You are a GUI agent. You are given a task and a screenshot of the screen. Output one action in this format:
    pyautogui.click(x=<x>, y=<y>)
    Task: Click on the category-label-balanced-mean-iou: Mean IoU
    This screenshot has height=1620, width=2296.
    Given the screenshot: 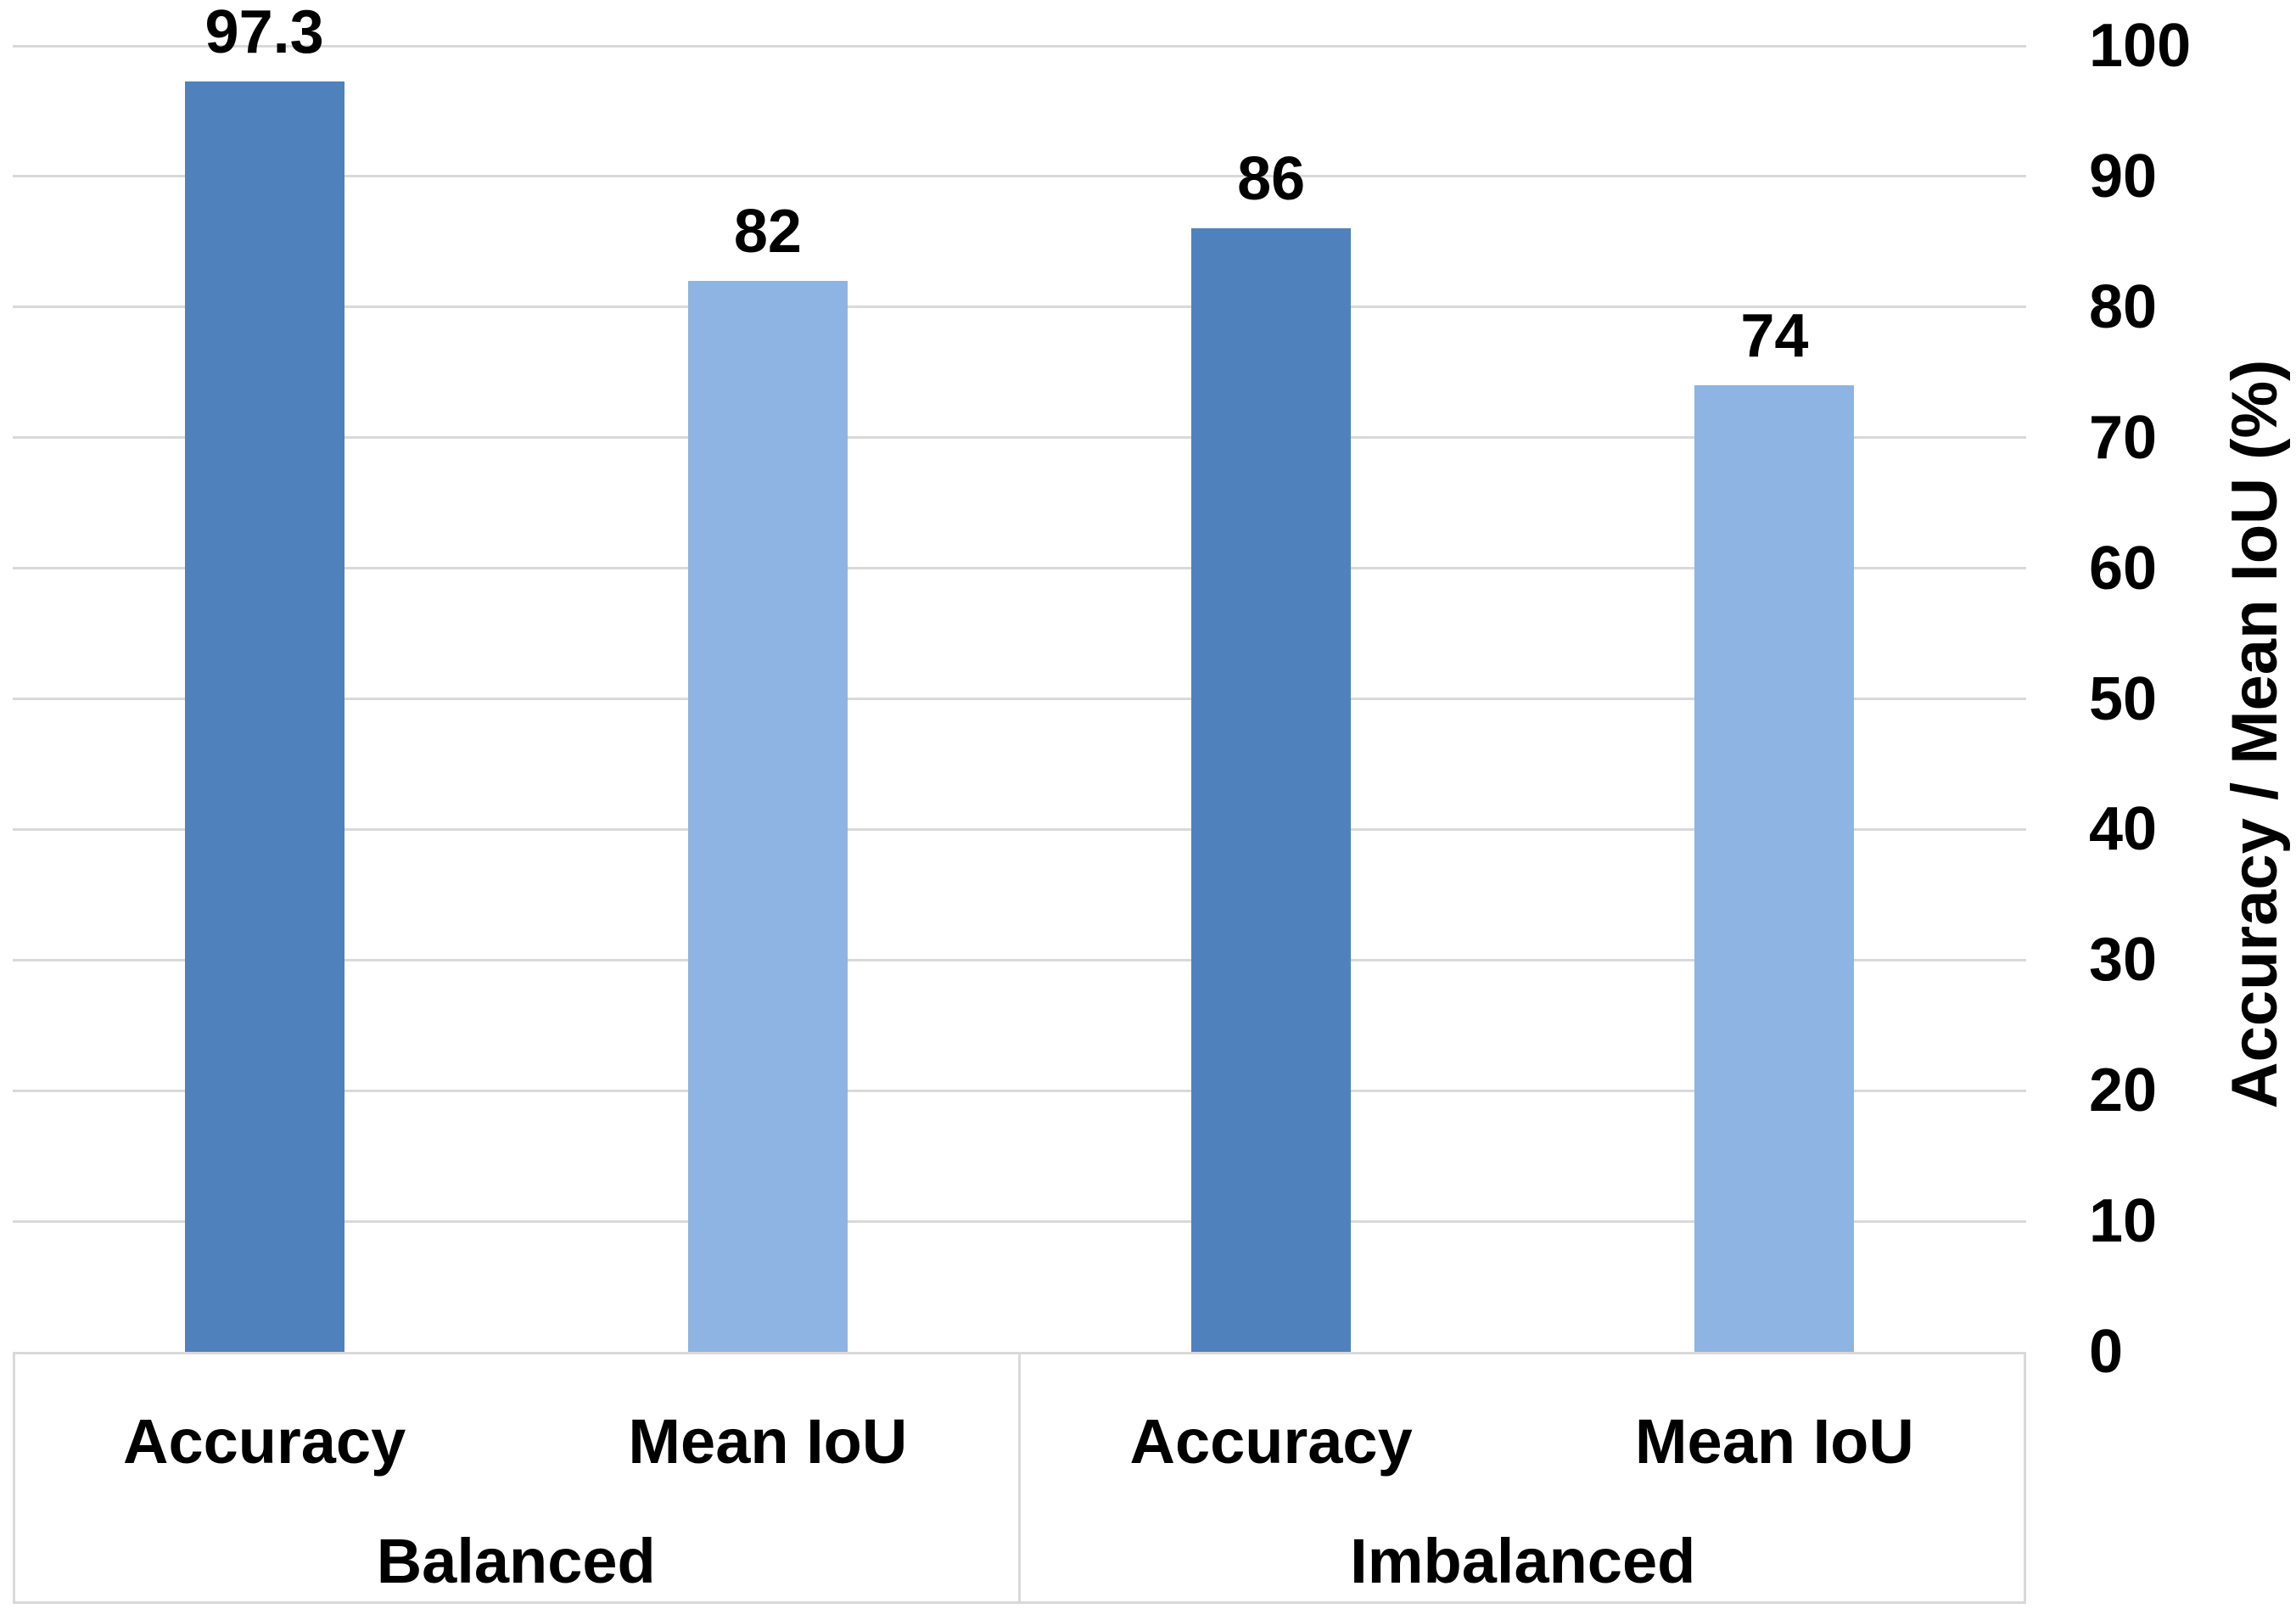 What is the action you would take?
    pyautogui.click(x=768, y=1441)
    